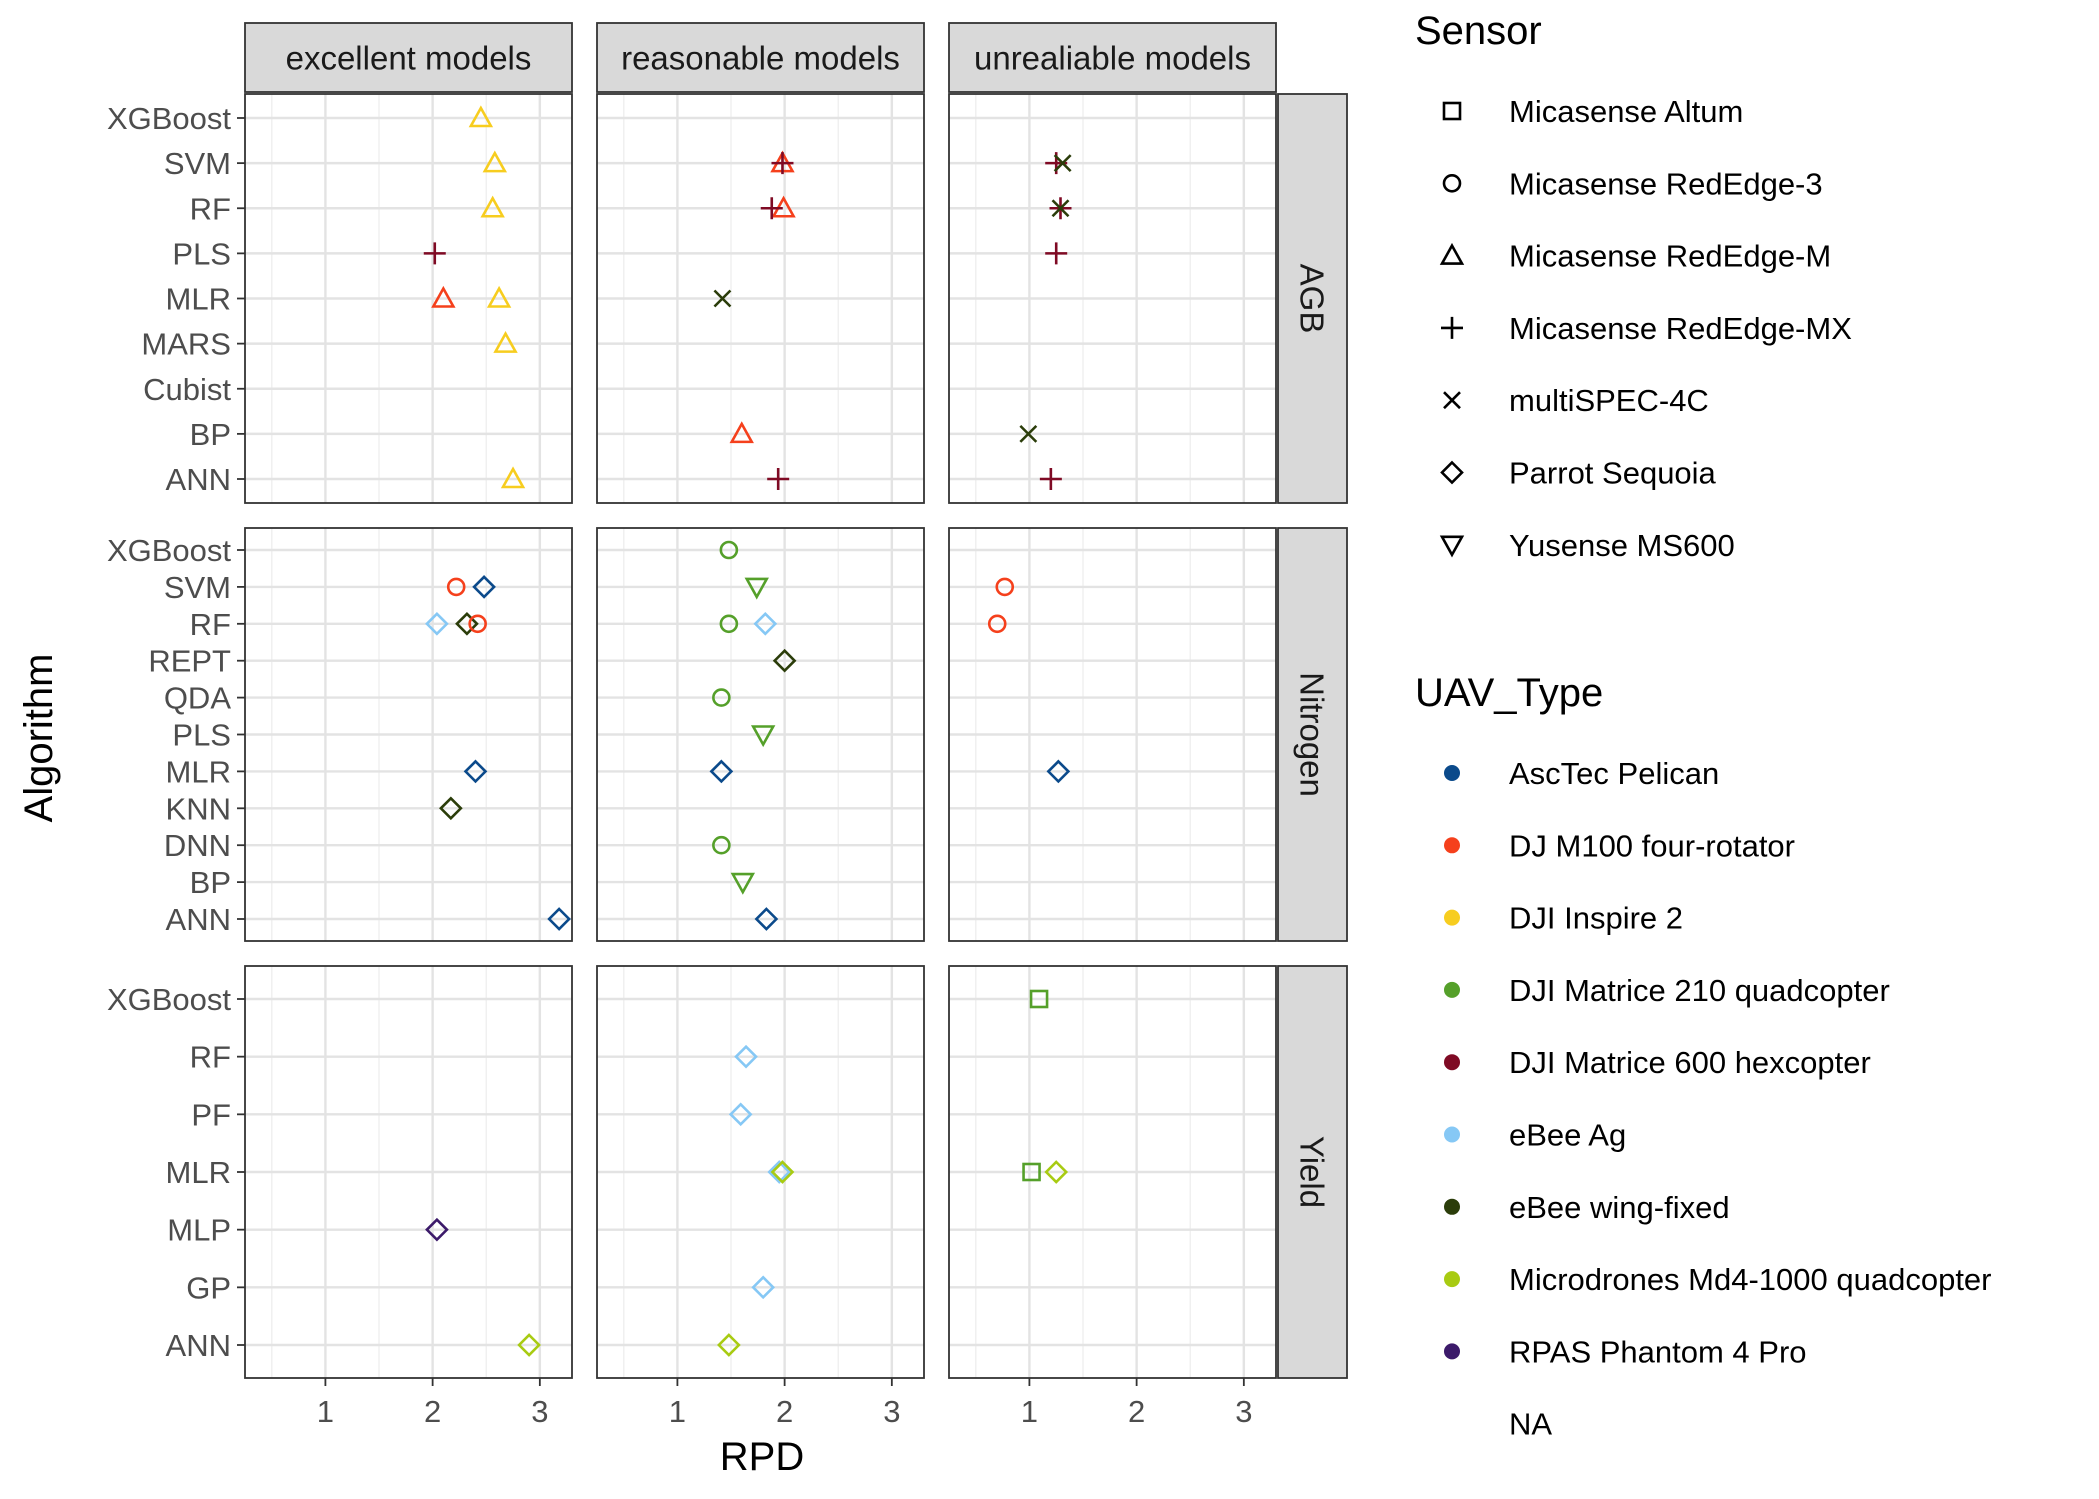  Describe the element at coordinates (408, 734) in the screenshot. I see `panel-nitrogen-excellent-models` at that location.